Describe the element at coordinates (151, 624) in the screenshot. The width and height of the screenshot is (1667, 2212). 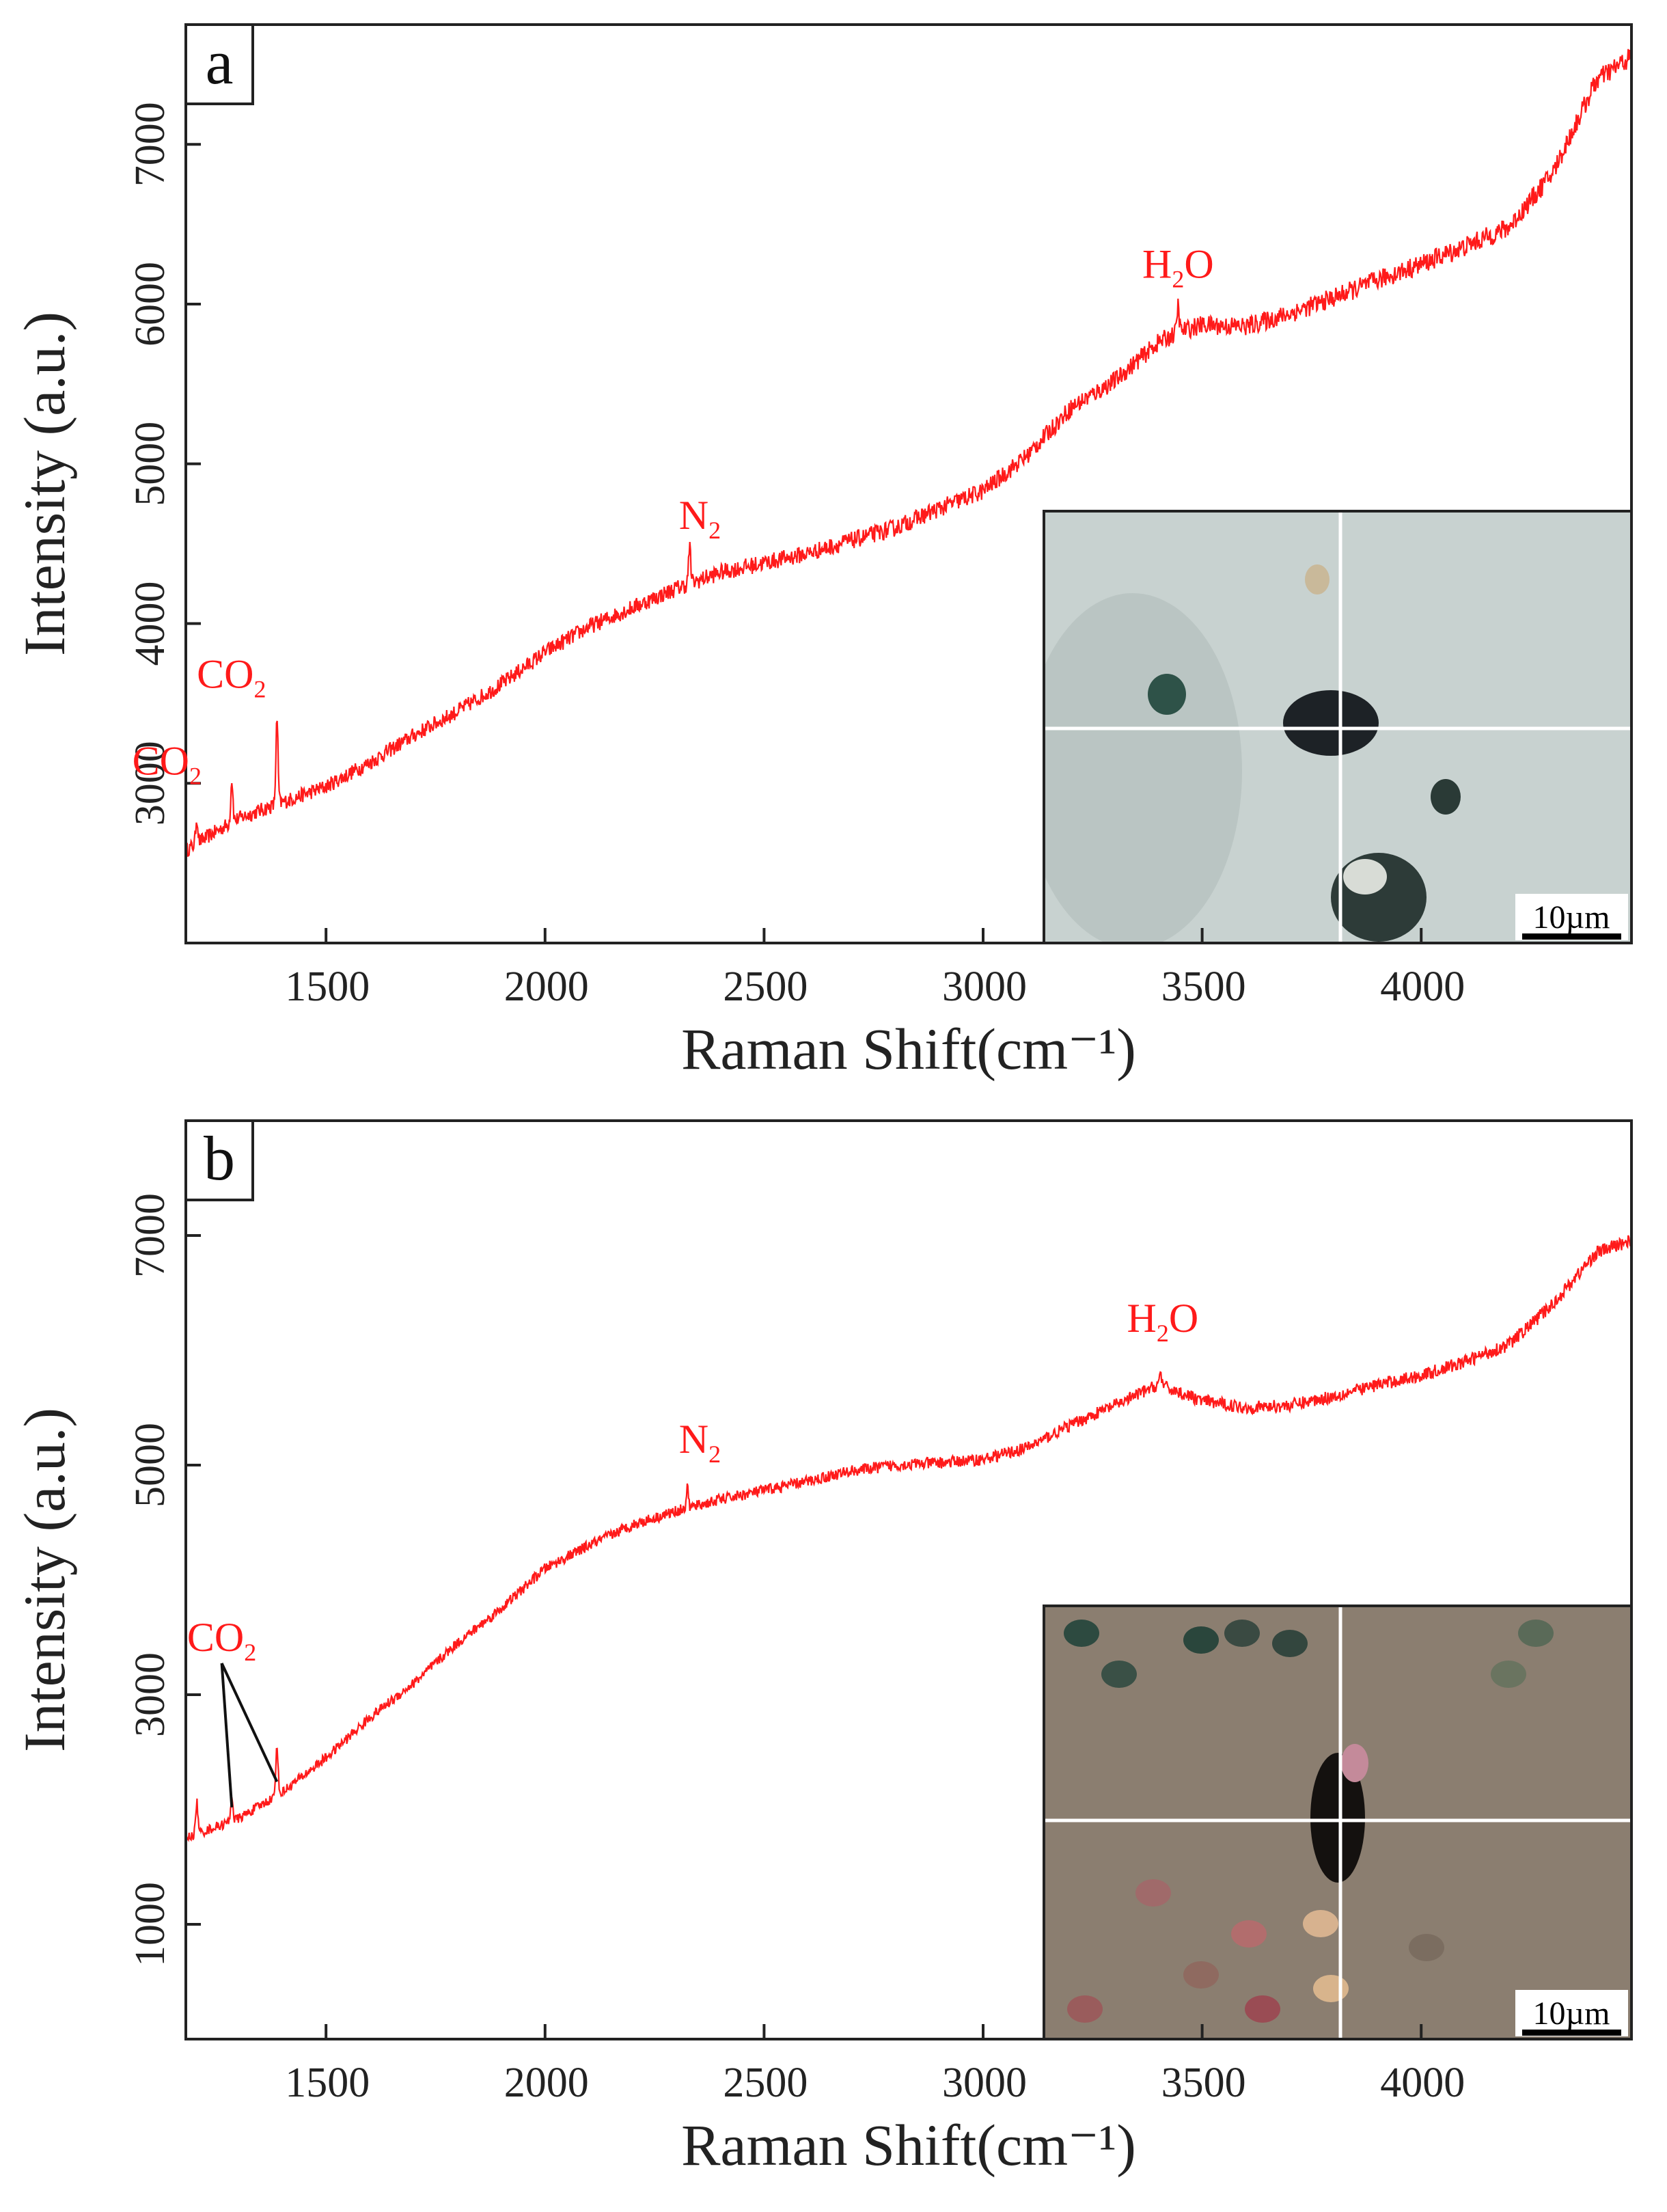
I see `y-tick-label: 4000` at that location.